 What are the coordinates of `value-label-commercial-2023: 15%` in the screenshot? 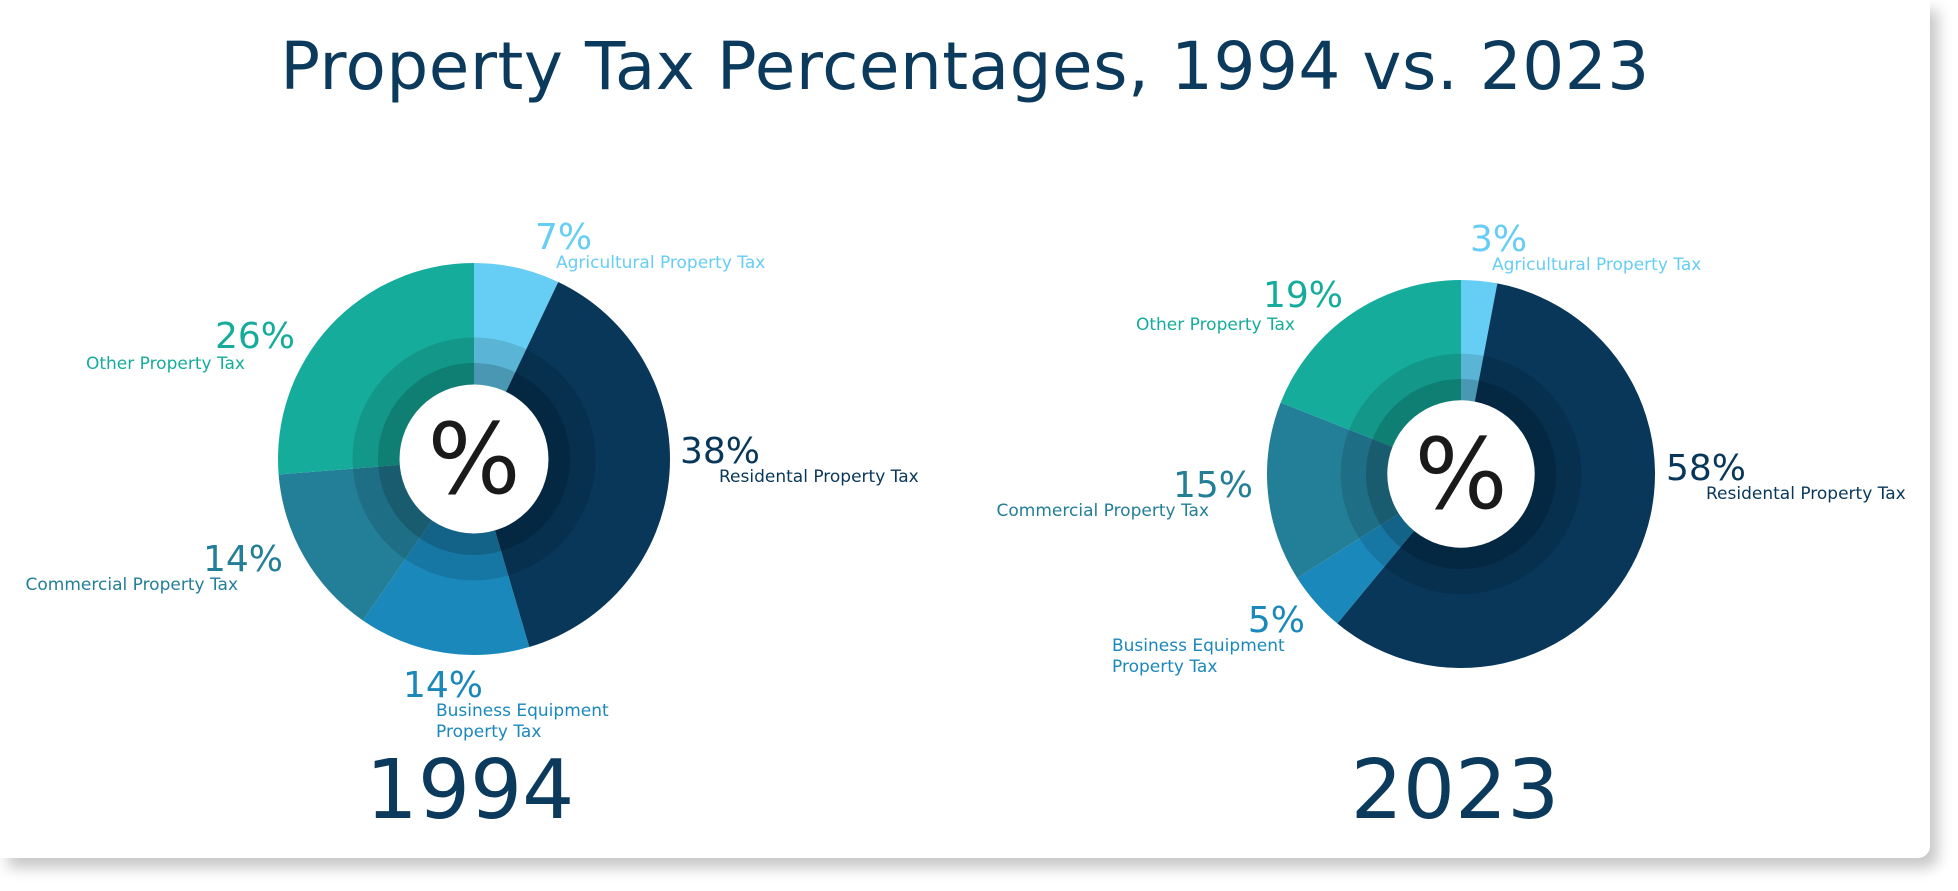 It's located at (1213, 485).